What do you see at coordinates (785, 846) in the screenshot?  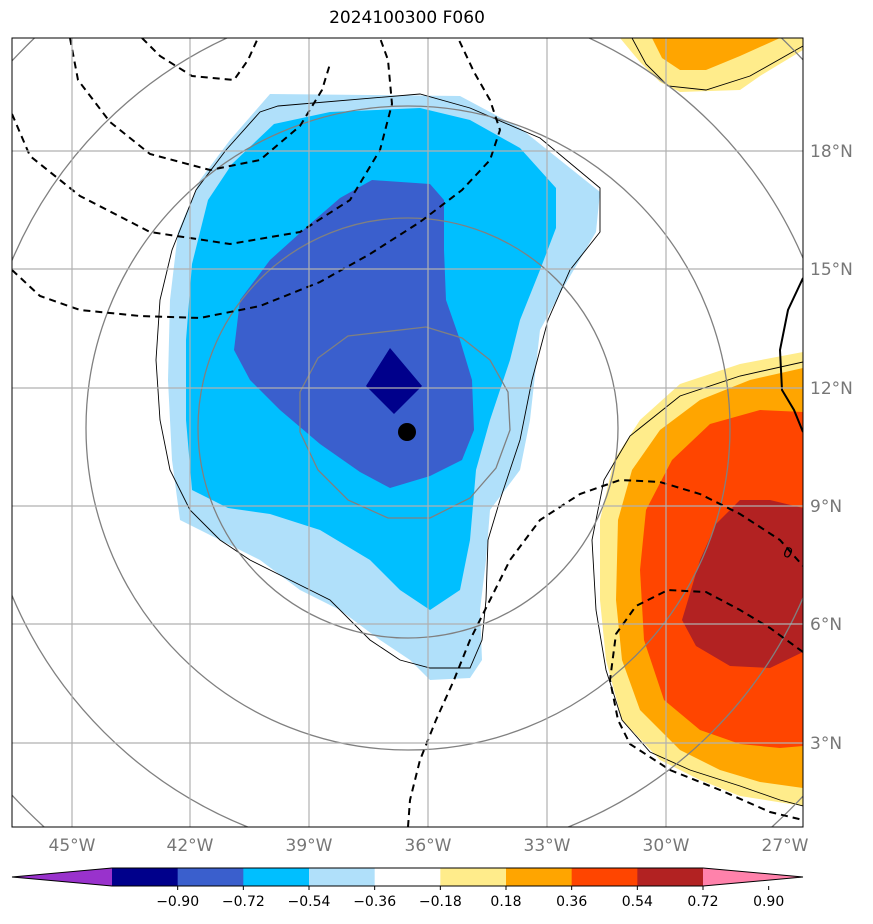 I see `lon-label-27w: 27°W` at bounding box center [785, 846].